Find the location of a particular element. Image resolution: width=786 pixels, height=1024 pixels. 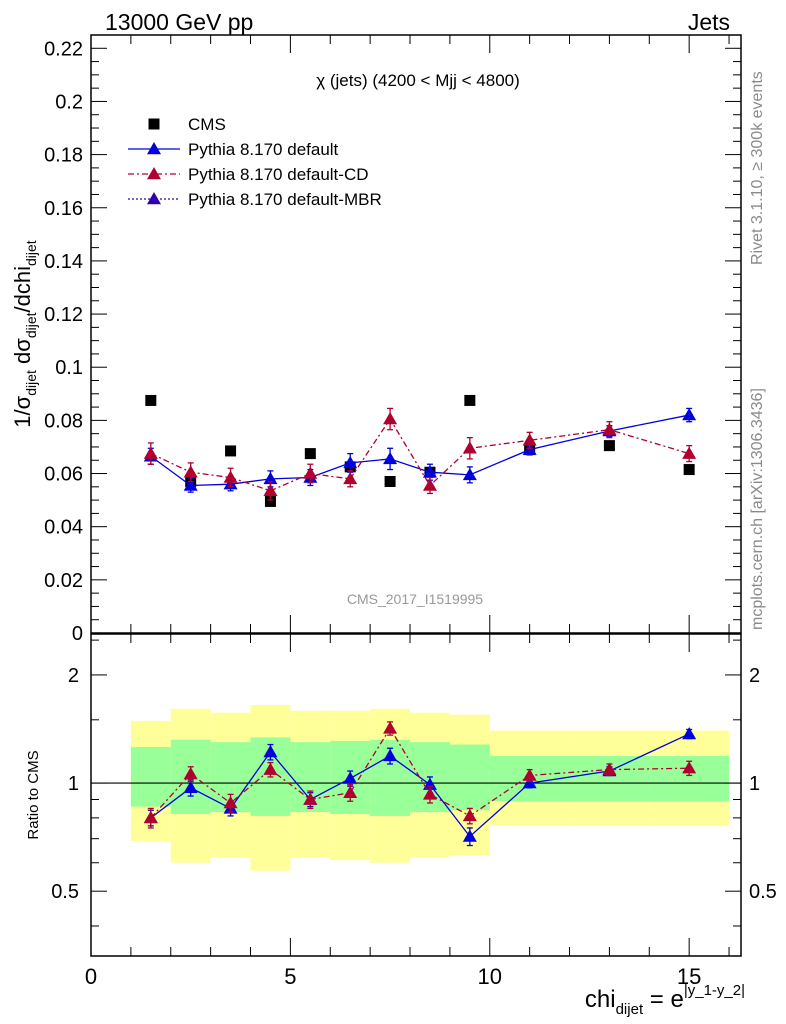

ylabel-part: 1/σ is located at coordinates (22, 411).